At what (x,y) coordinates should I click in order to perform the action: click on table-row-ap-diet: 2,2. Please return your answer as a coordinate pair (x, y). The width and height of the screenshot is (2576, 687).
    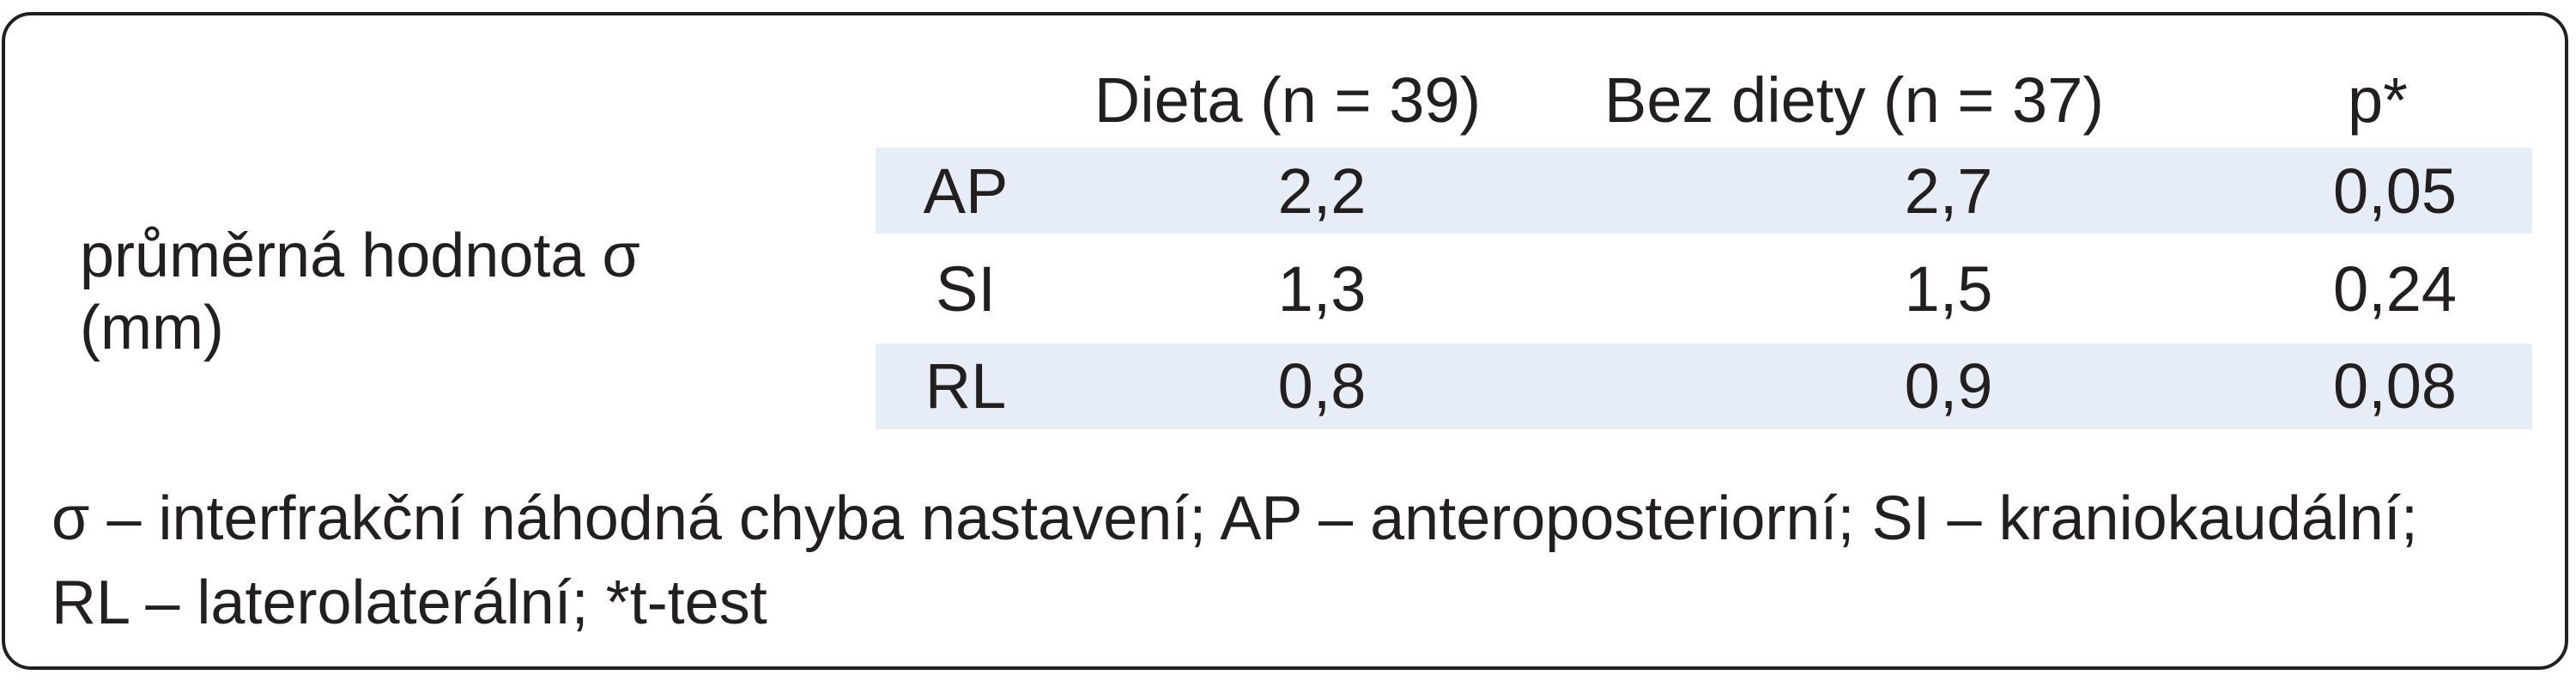
    Looking at the image, I should click on (1322, 191).